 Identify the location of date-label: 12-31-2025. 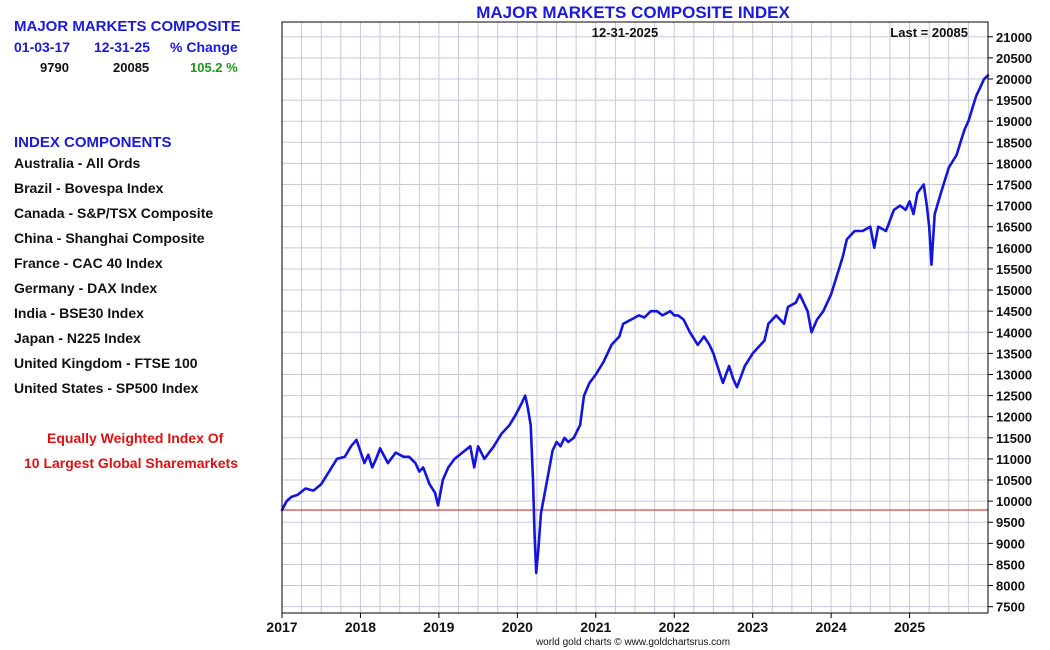
(625, 32).